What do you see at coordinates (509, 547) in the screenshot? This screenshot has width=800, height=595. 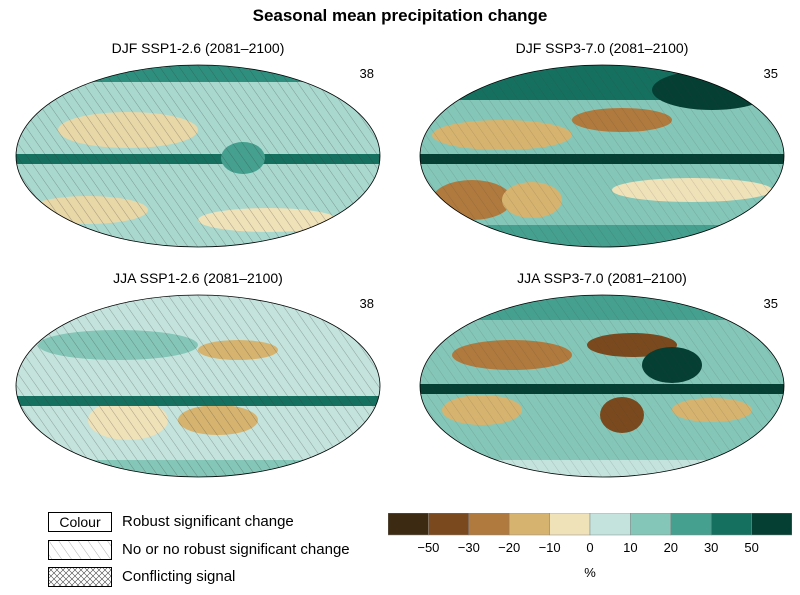 I see `colorbar-tick-label: −20` at bounding box center [509, 547].